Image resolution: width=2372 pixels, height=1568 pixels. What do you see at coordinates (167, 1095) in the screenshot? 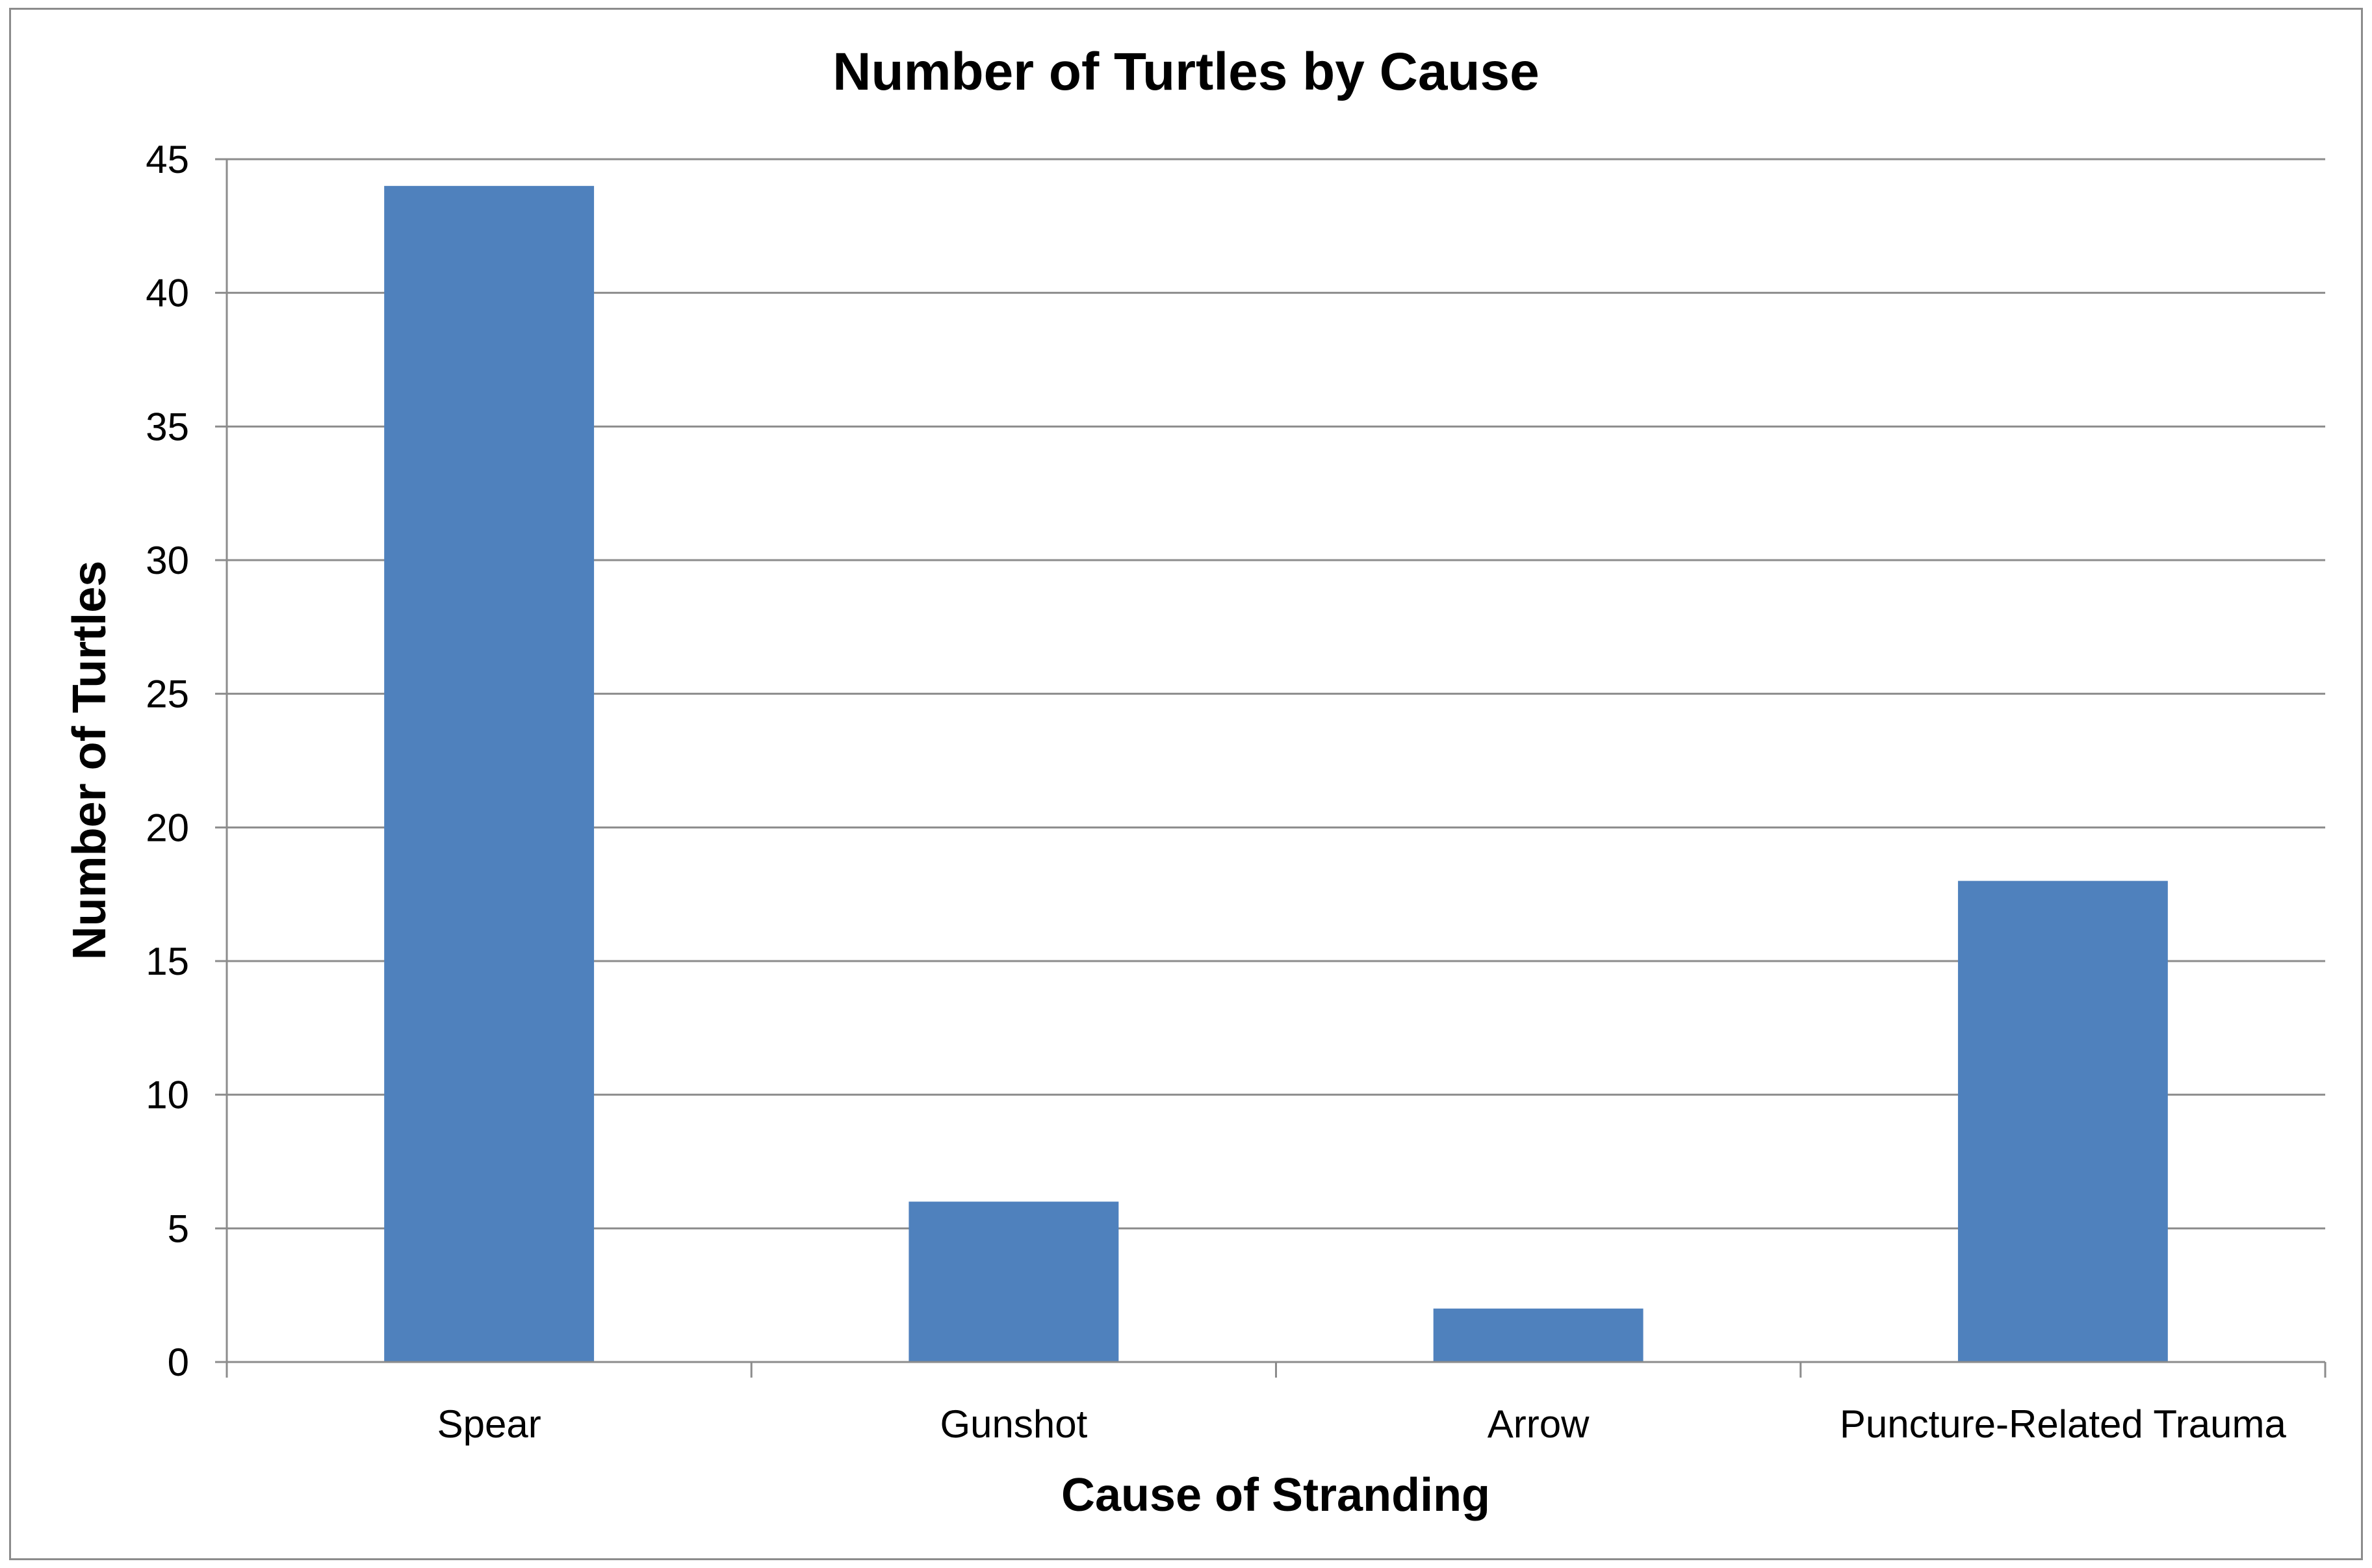
I see `y-tick-label: 10` at bounding box center [167, 1095].